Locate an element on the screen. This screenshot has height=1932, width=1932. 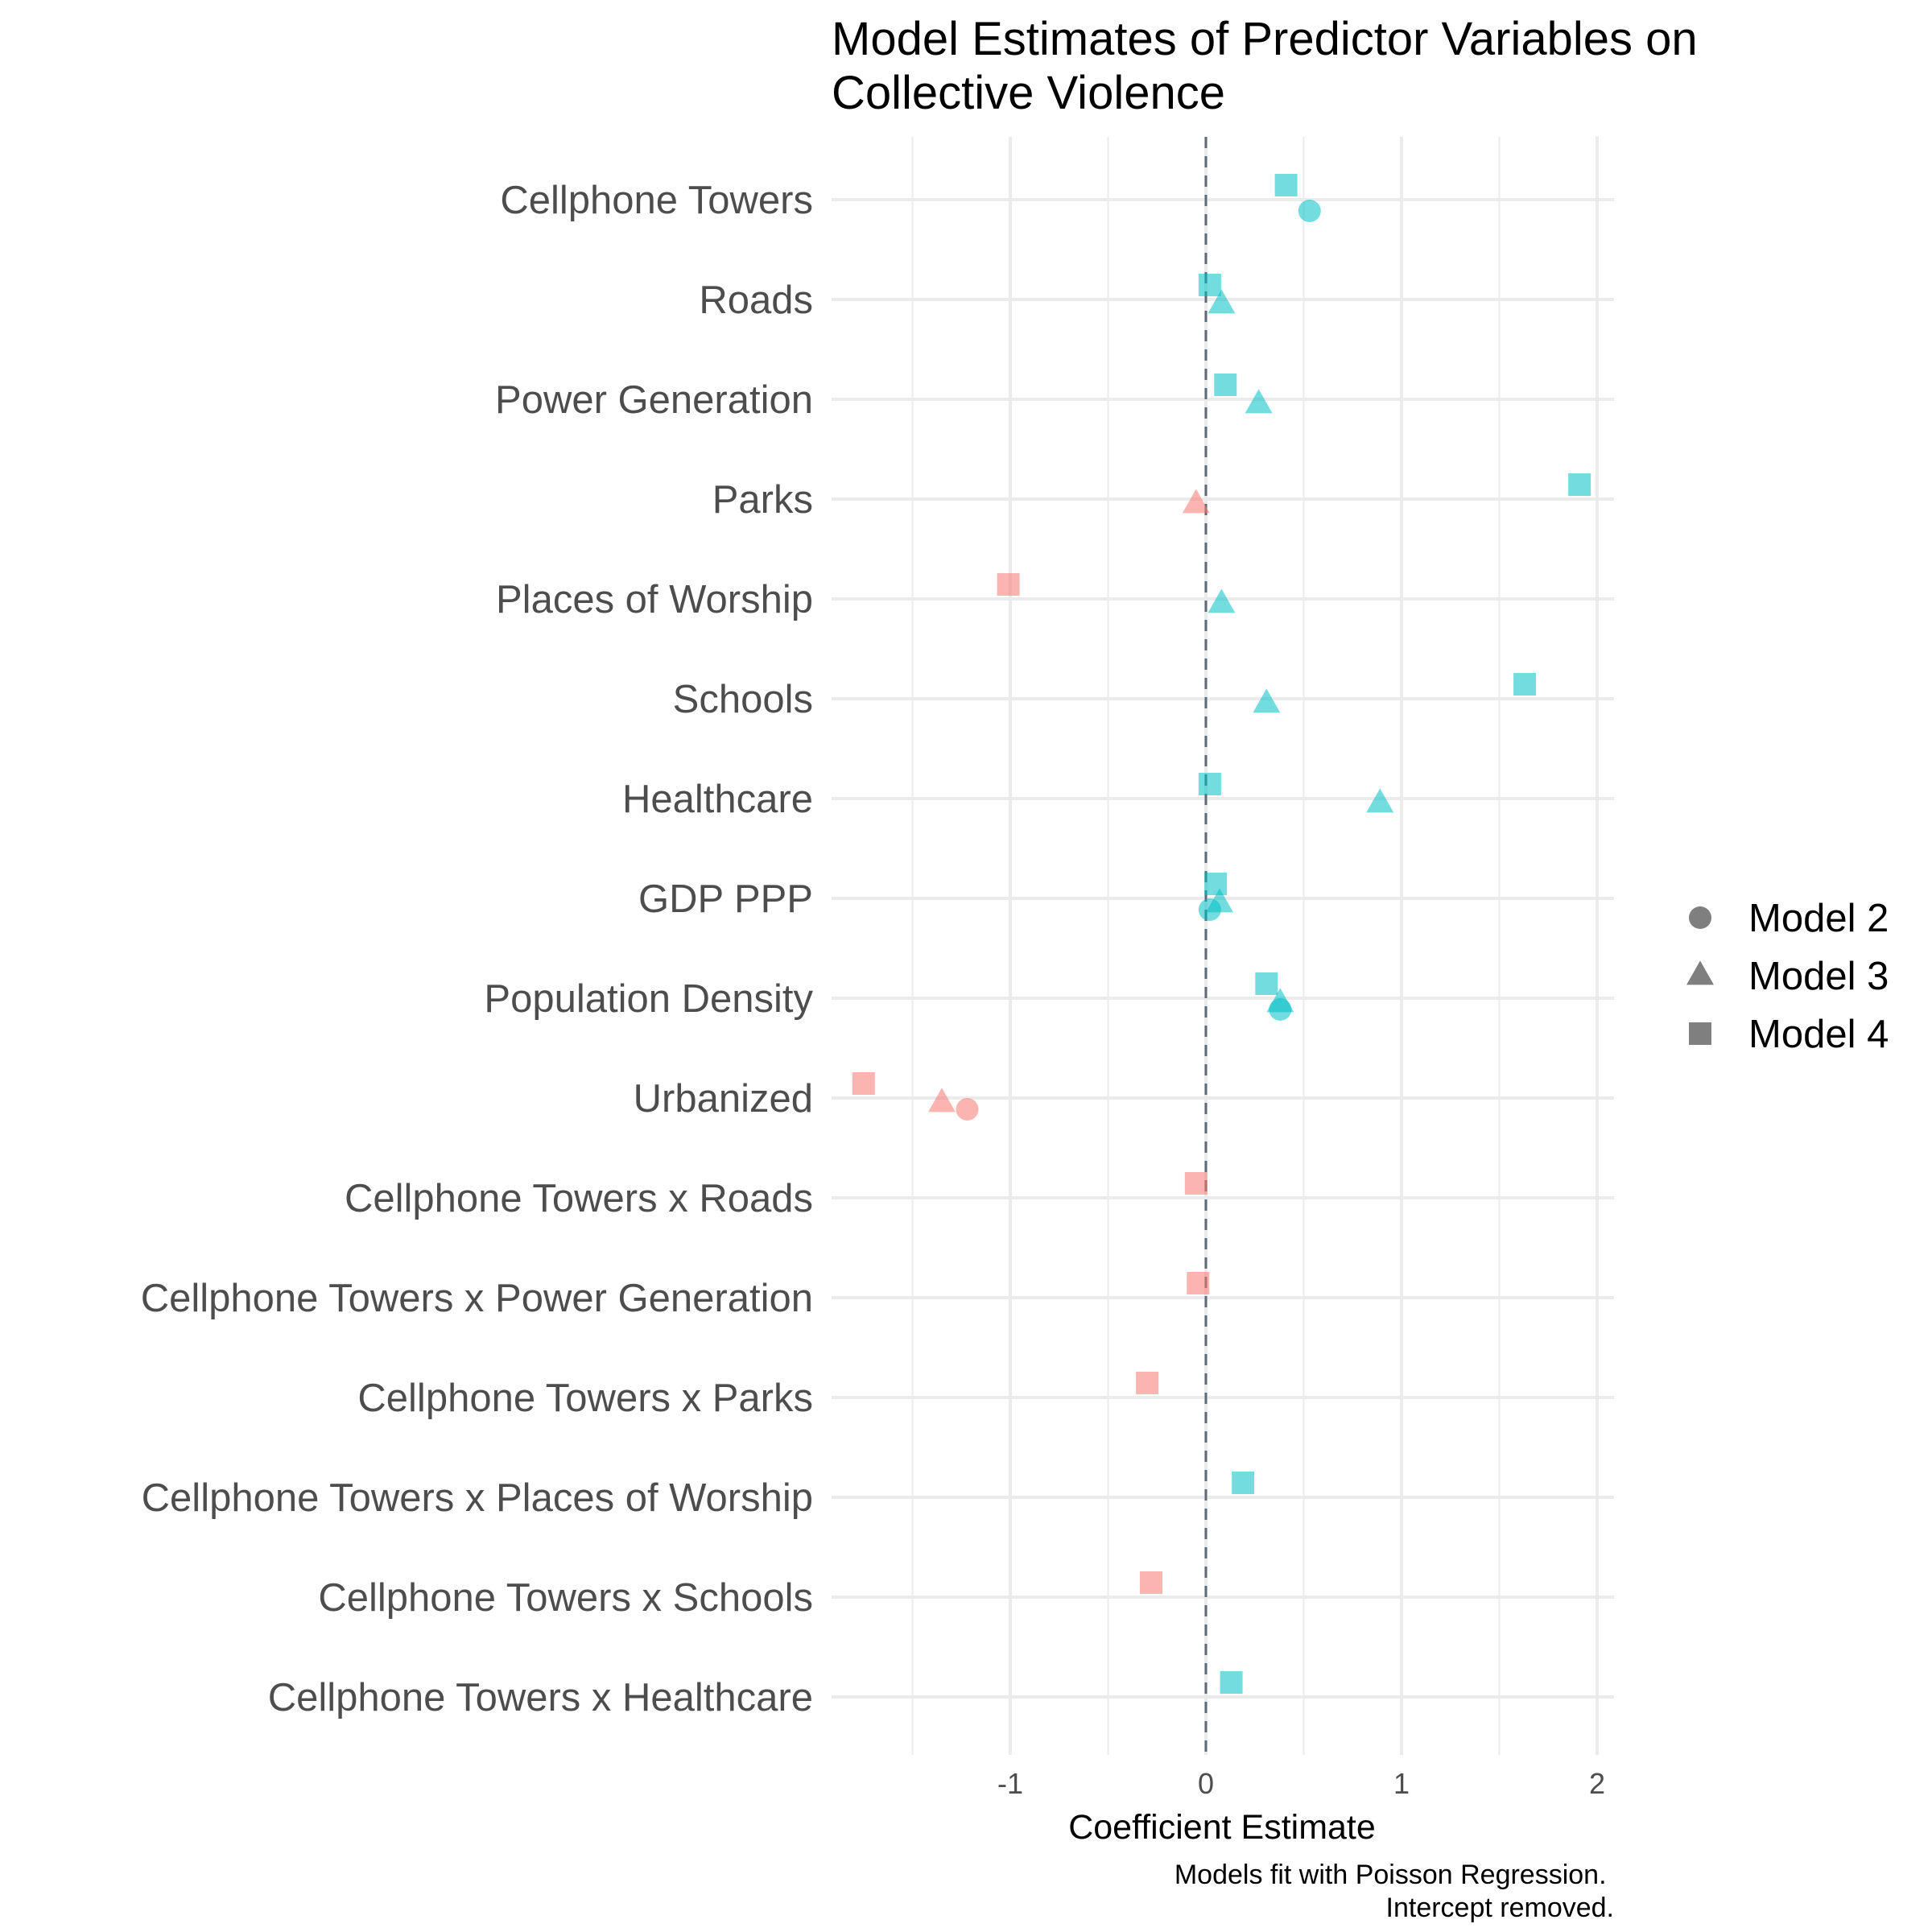
x-tick-label: 1 is located at coordinates (1401, 1783).